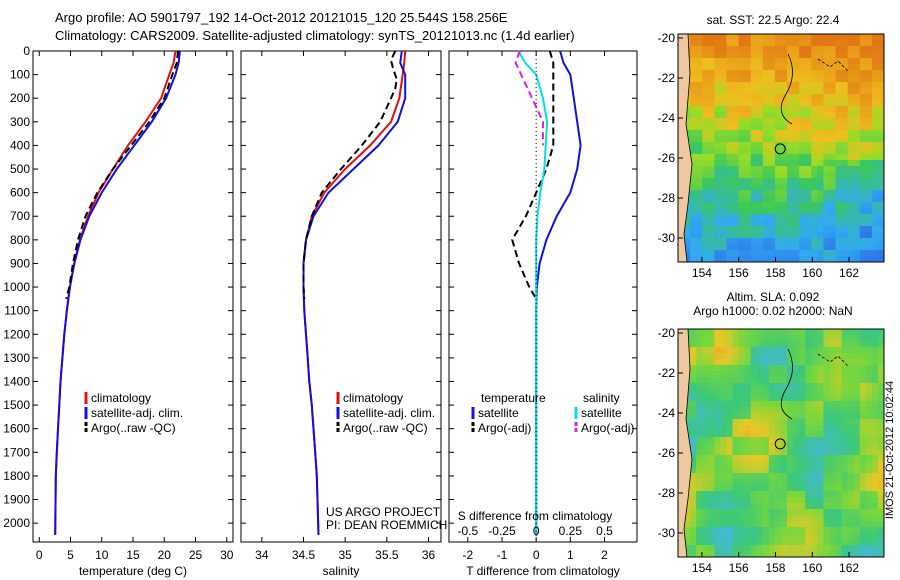 This screenshot has height=580, width=900. I want to click on map-y-tick-label: -20, so click(667, 333).